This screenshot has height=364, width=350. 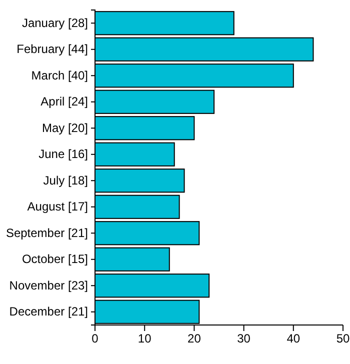 What do you see at coordinates (47, 233) in the screenshot?
I see `y-tick-label: September [21]` at bounding box center [47, 233].